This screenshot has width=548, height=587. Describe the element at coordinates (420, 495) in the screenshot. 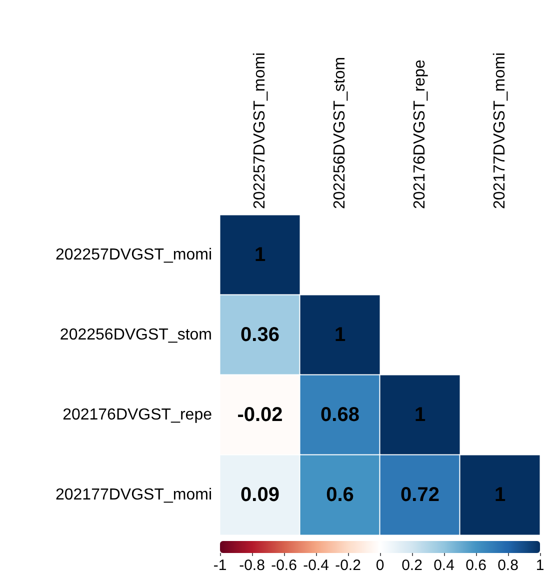

I see `data-label: 0.72` at that location.